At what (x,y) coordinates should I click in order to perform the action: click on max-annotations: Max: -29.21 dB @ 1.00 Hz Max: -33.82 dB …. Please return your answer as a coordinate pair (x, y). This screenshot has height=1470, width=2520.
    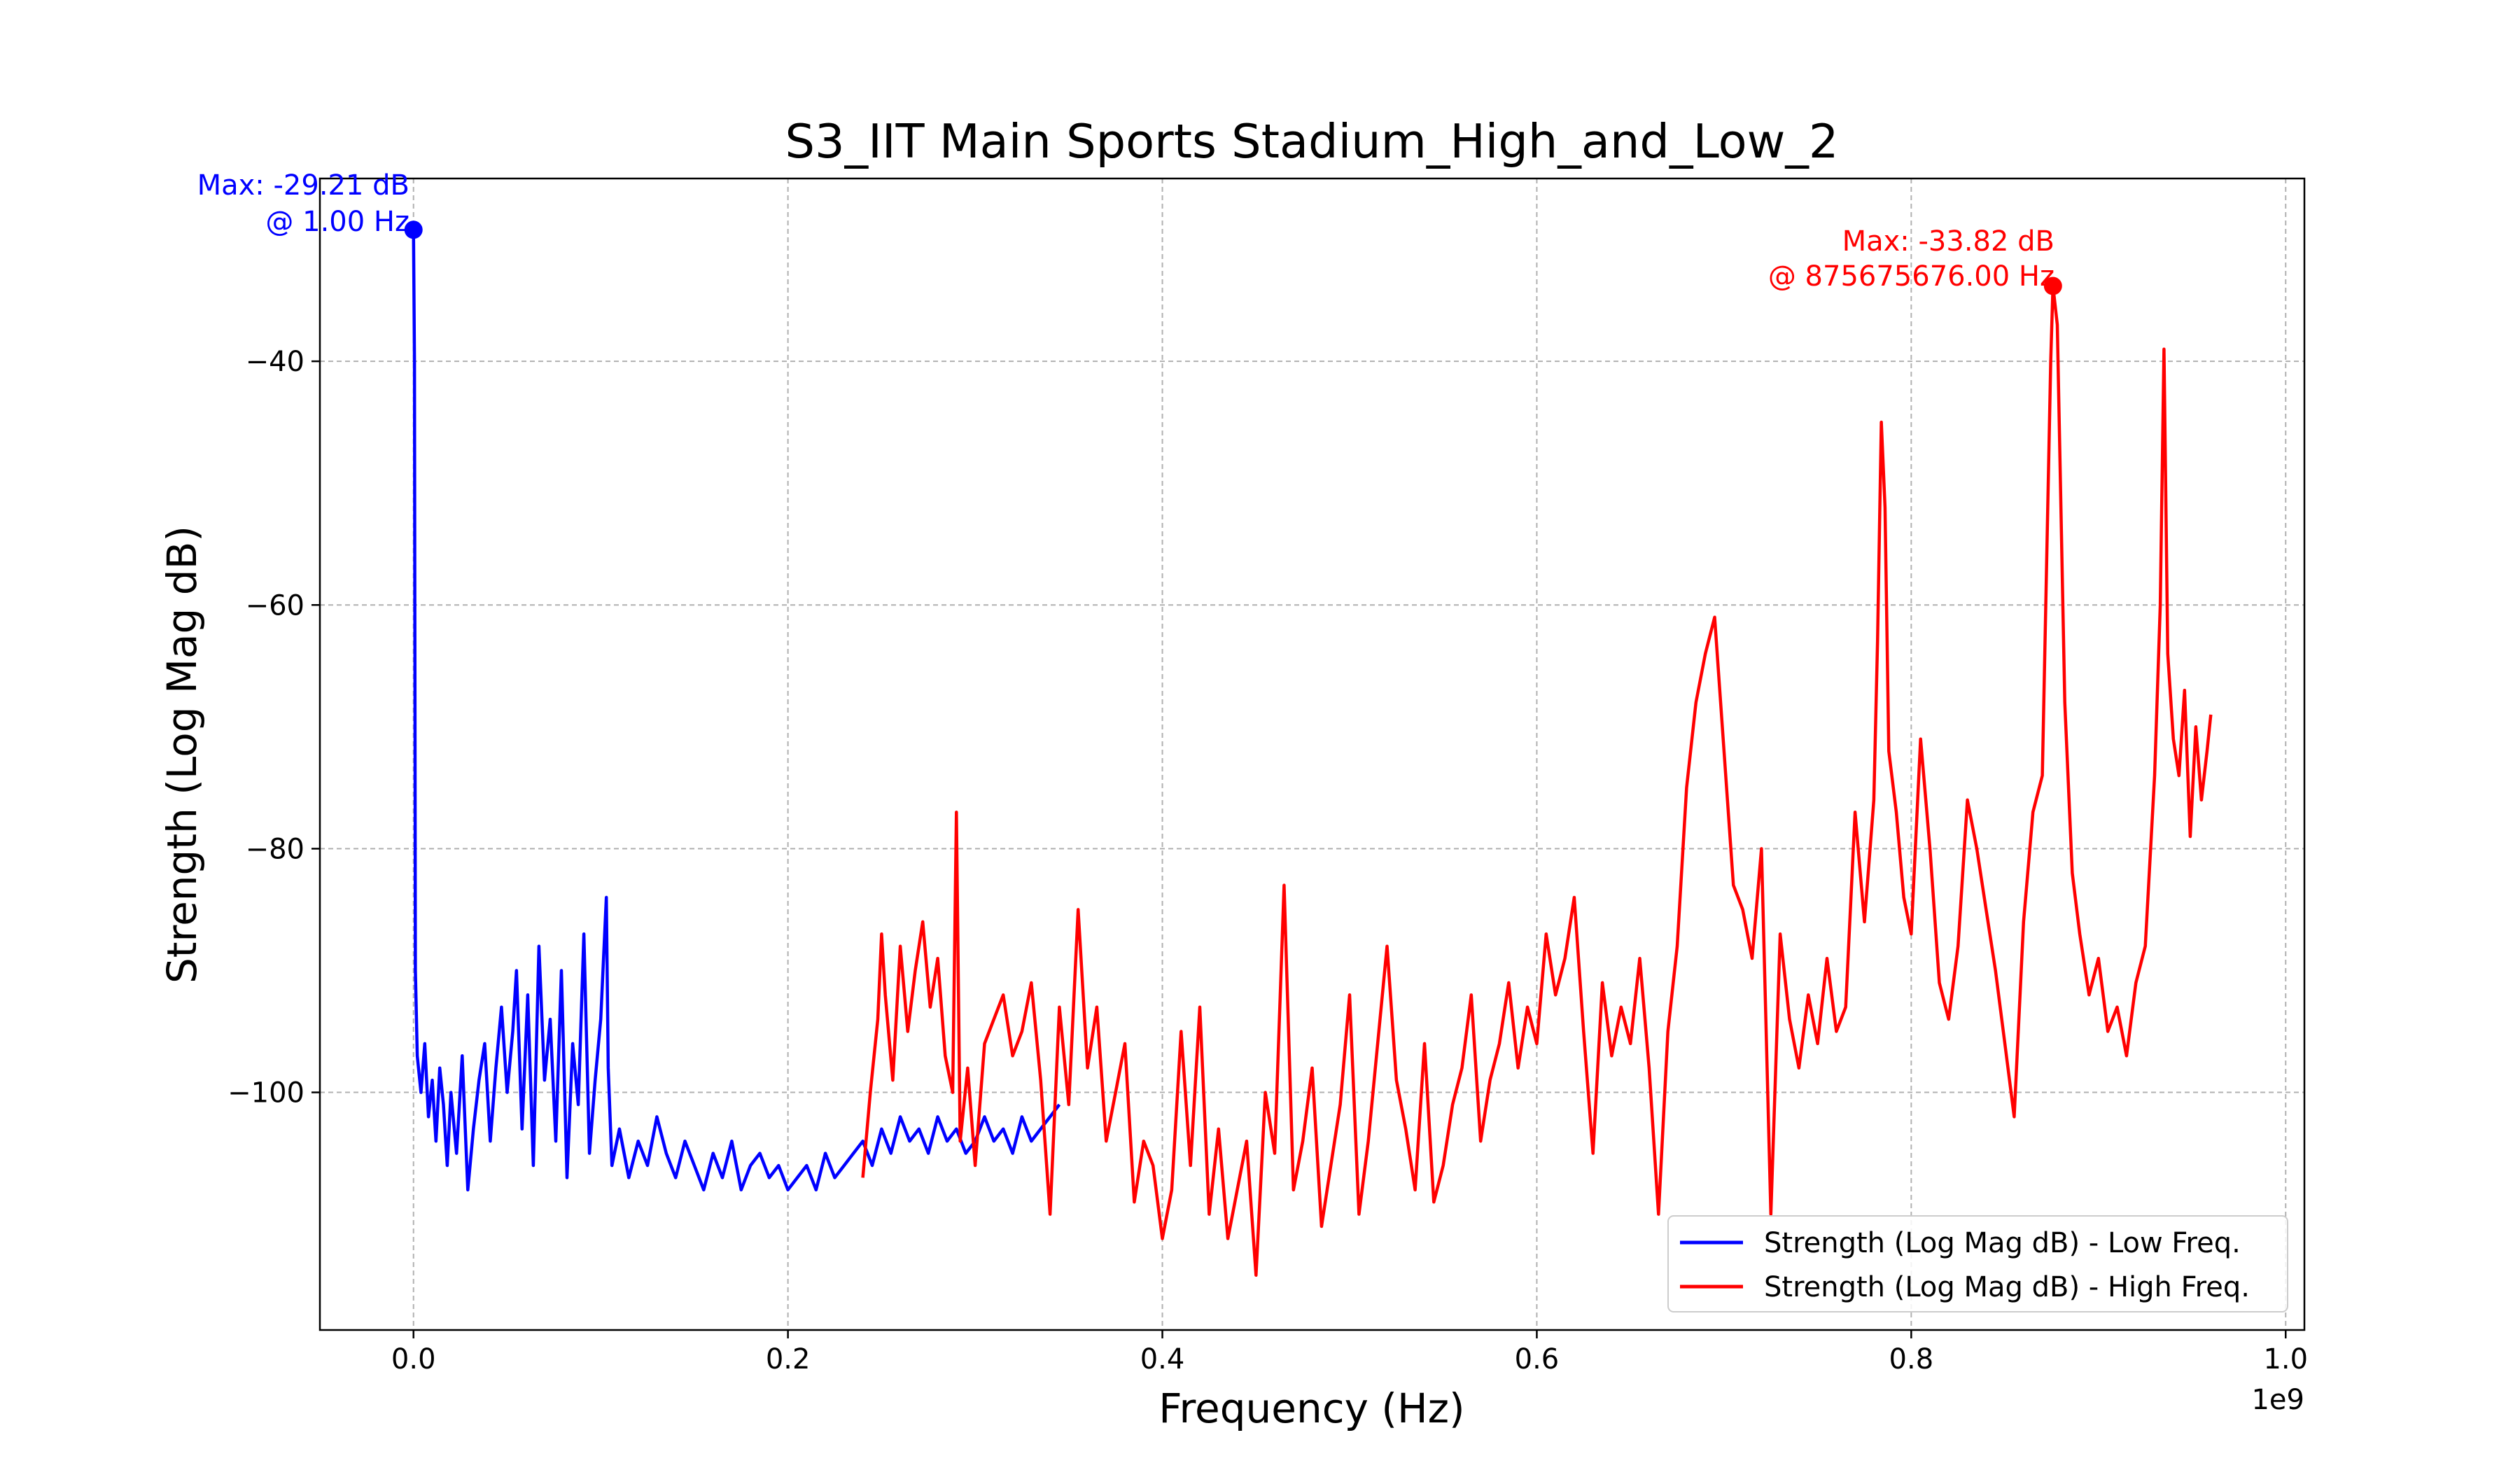
    Looking at the image, I should click on (1125, 231).